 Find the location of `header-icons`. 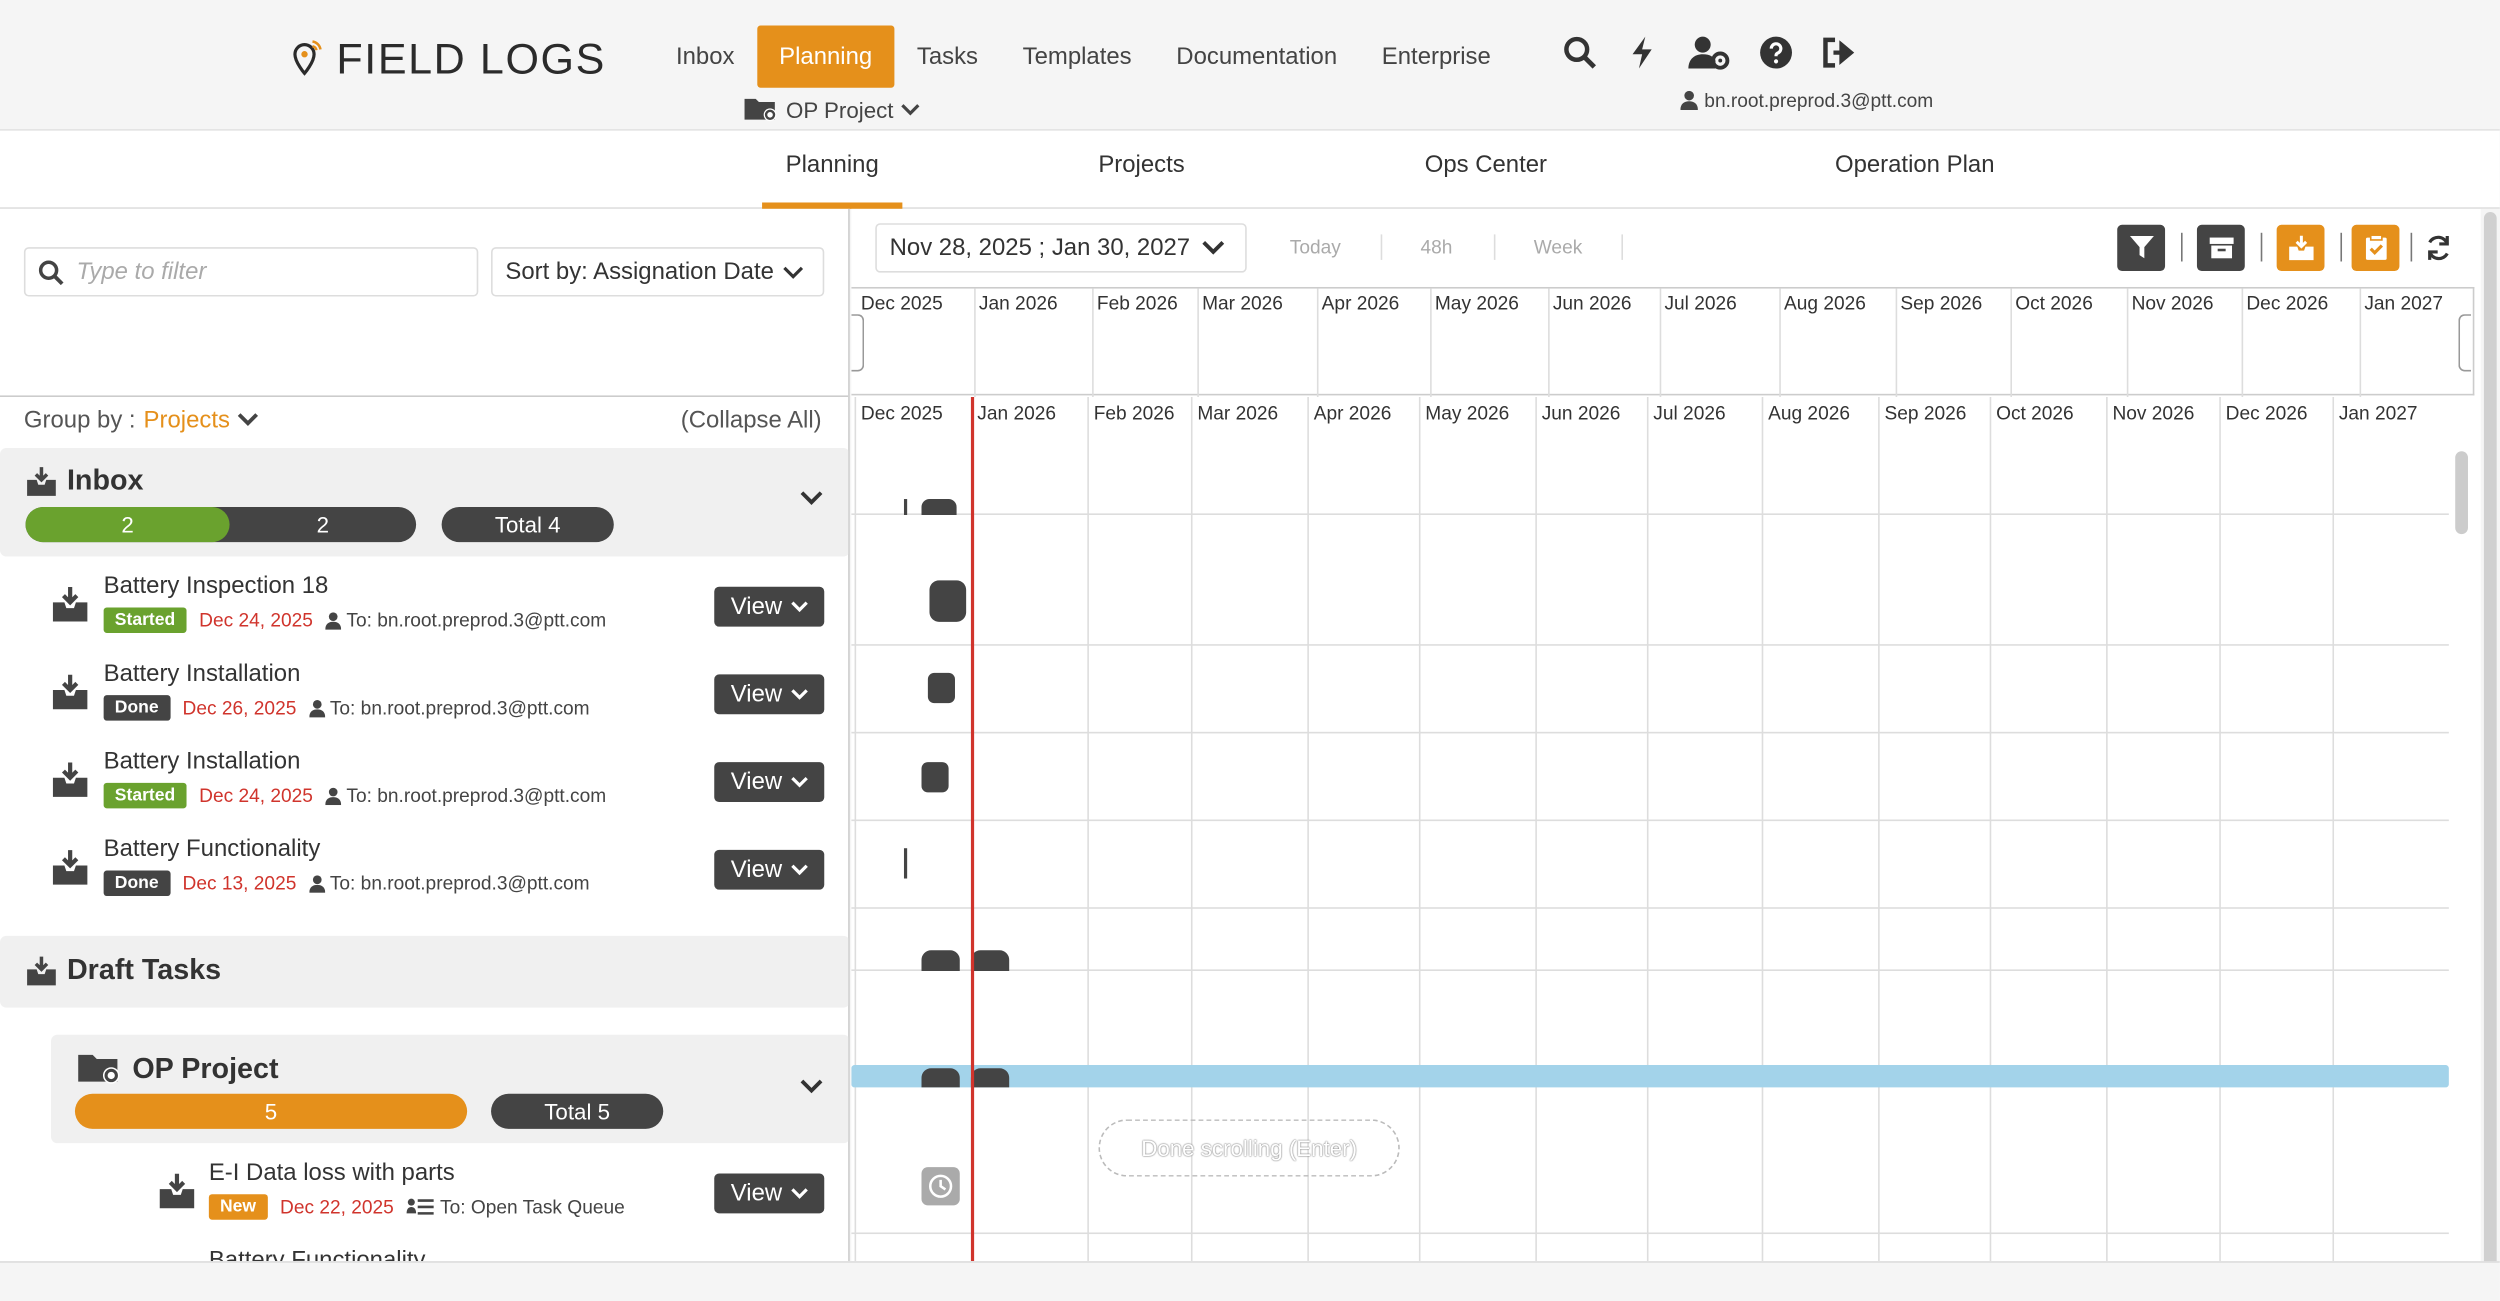

header-icons is located at coordinates (1708, 52).